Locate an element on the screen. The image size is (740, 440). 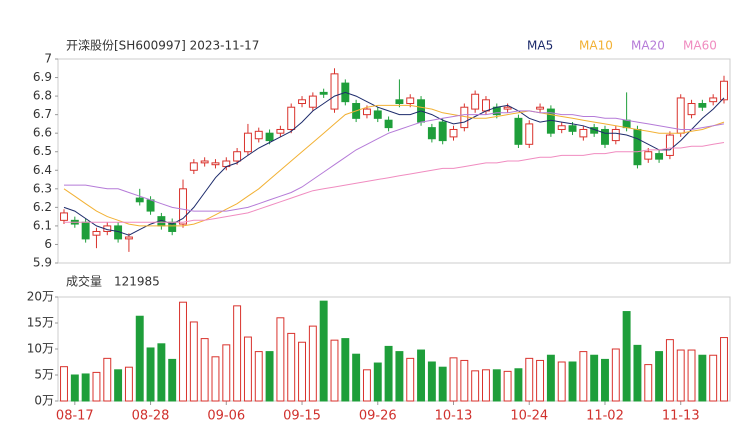
y-tick-label: 6.8 is located at coordinates (42, 96).